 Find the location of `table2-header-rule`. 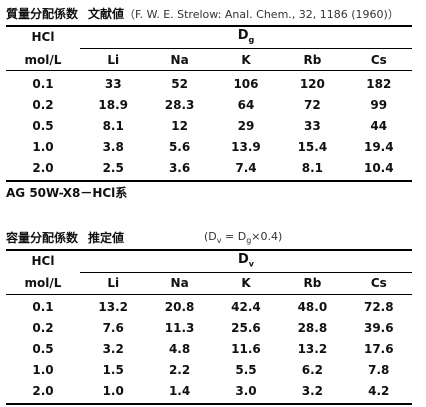

table2-header-rule is located at coordinates (209, 294).